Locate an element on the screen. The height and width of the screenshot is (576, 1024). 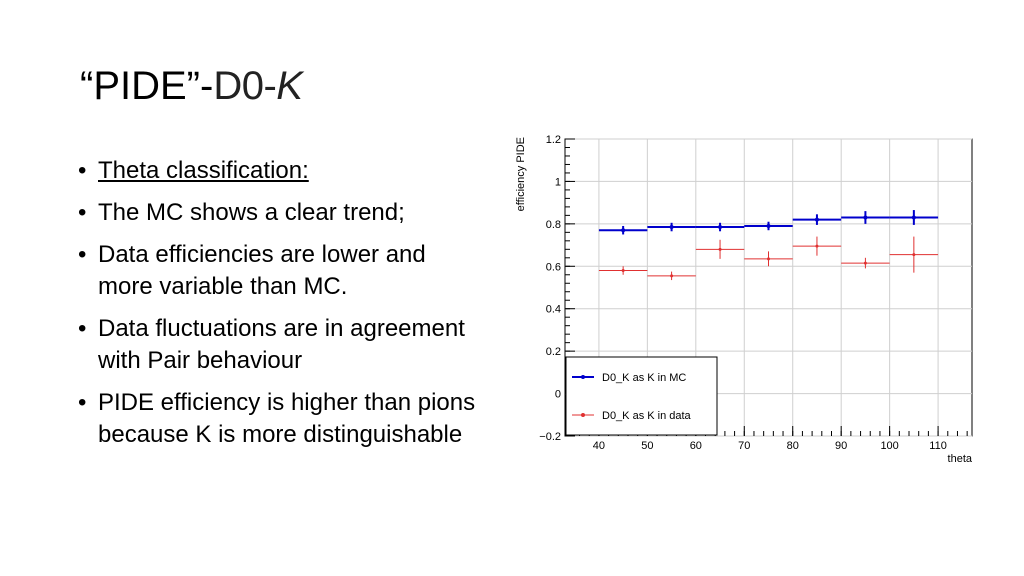
x-tick-label: 40 is located at coordinates (599, 446).